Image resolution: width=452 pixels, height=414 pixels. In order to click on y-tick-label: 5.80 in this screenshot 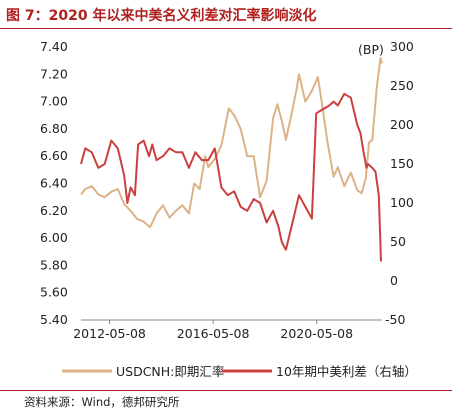, I will do `click(54, 264)`.